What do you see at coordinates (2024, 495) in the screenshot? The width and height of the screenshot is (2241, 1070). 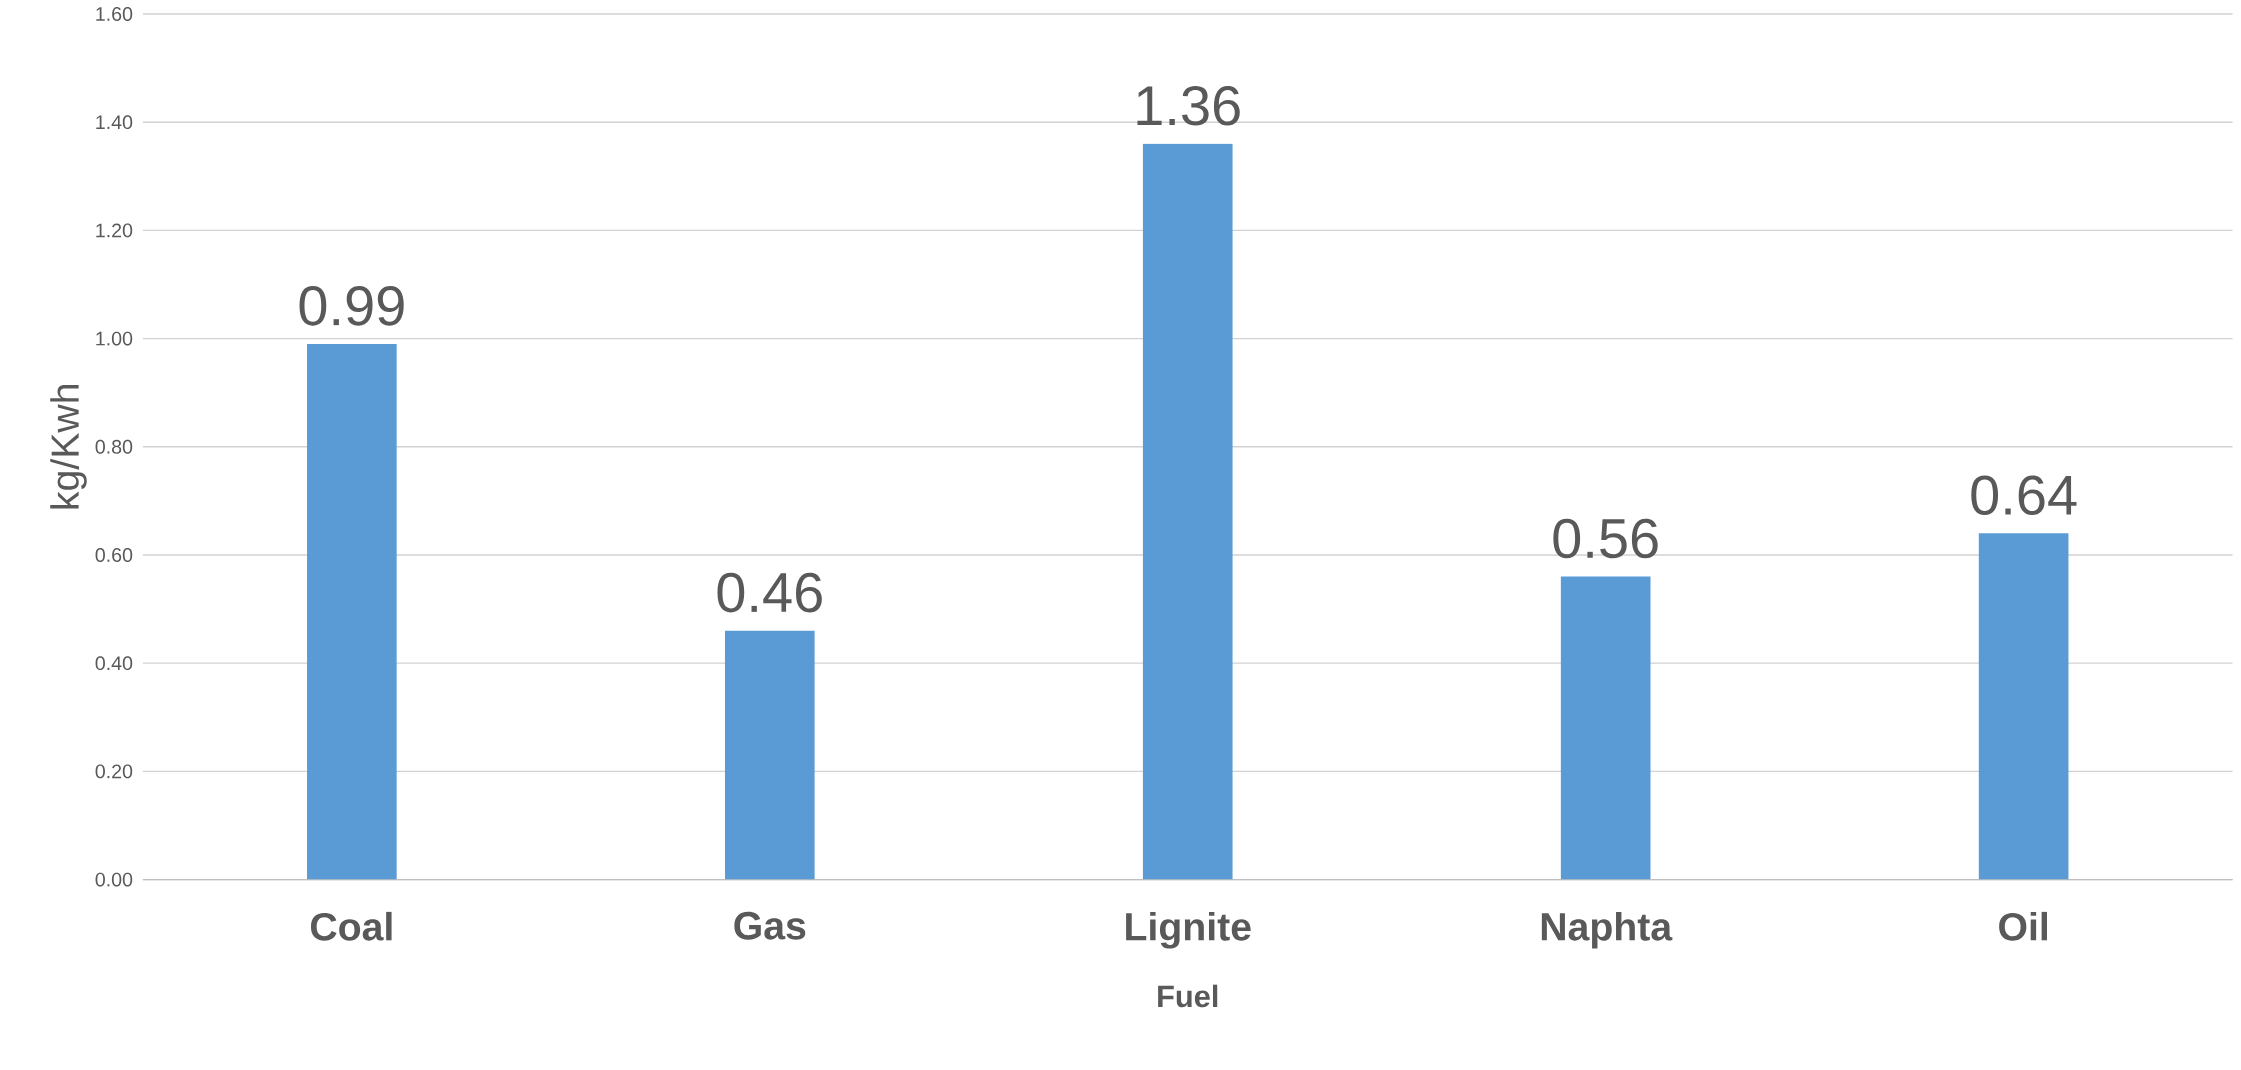 I see `data-label: 0.64` at bounding box center [2024, 495].